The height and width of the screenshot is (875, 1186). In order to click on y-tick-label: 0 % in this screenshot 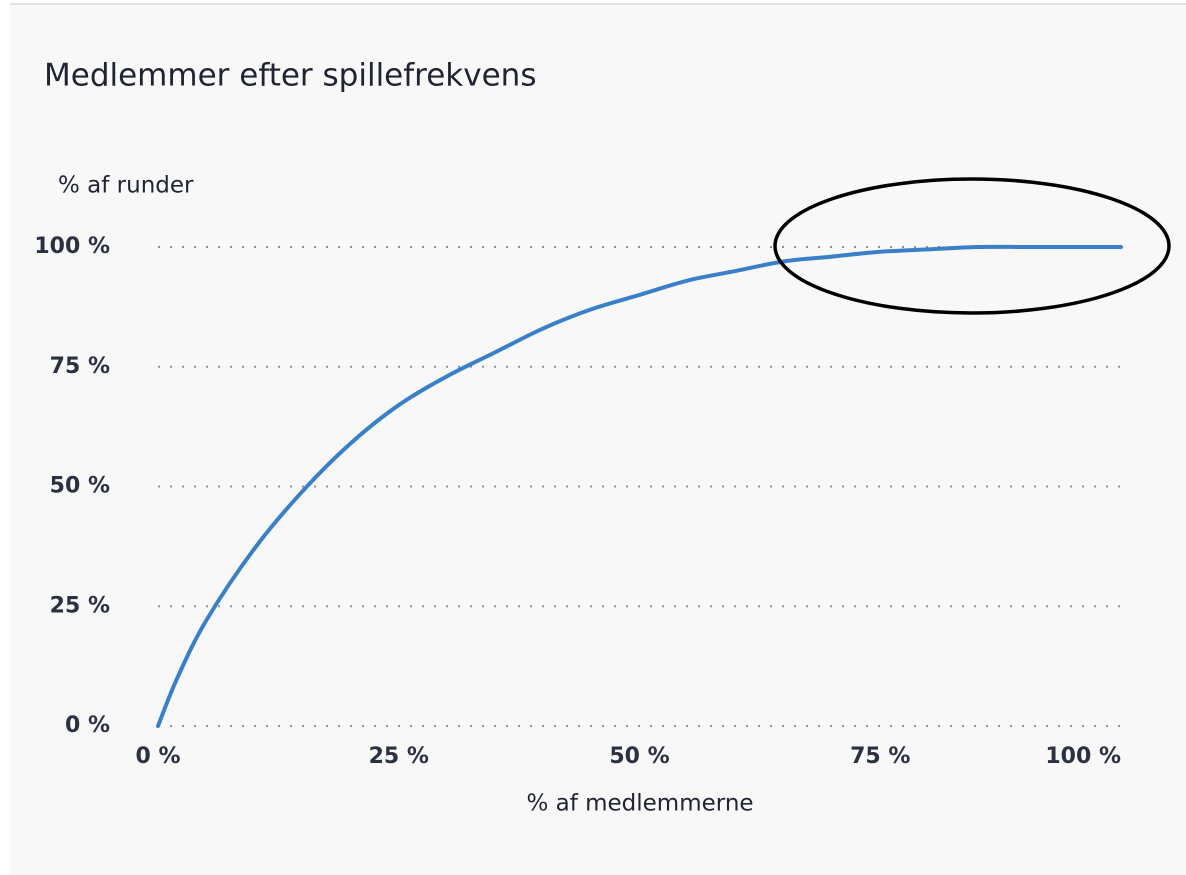, I will do `click(87, 725)`.